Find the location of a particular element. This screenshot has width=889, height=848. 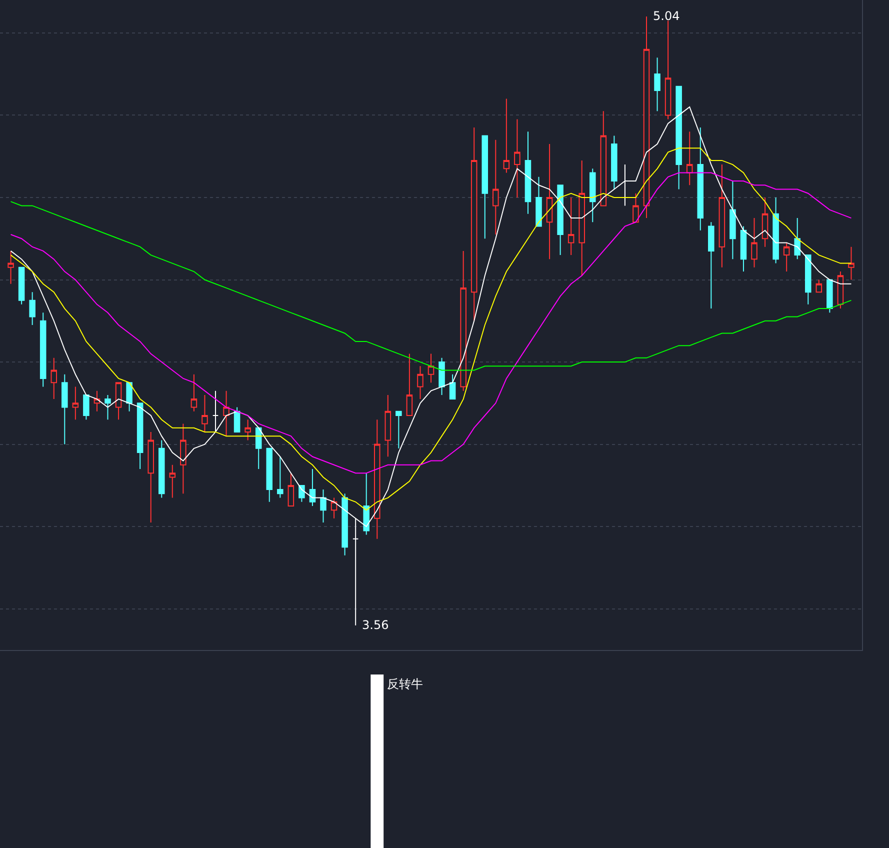

annotation: 5.04 is located at coordinates (666, 16).